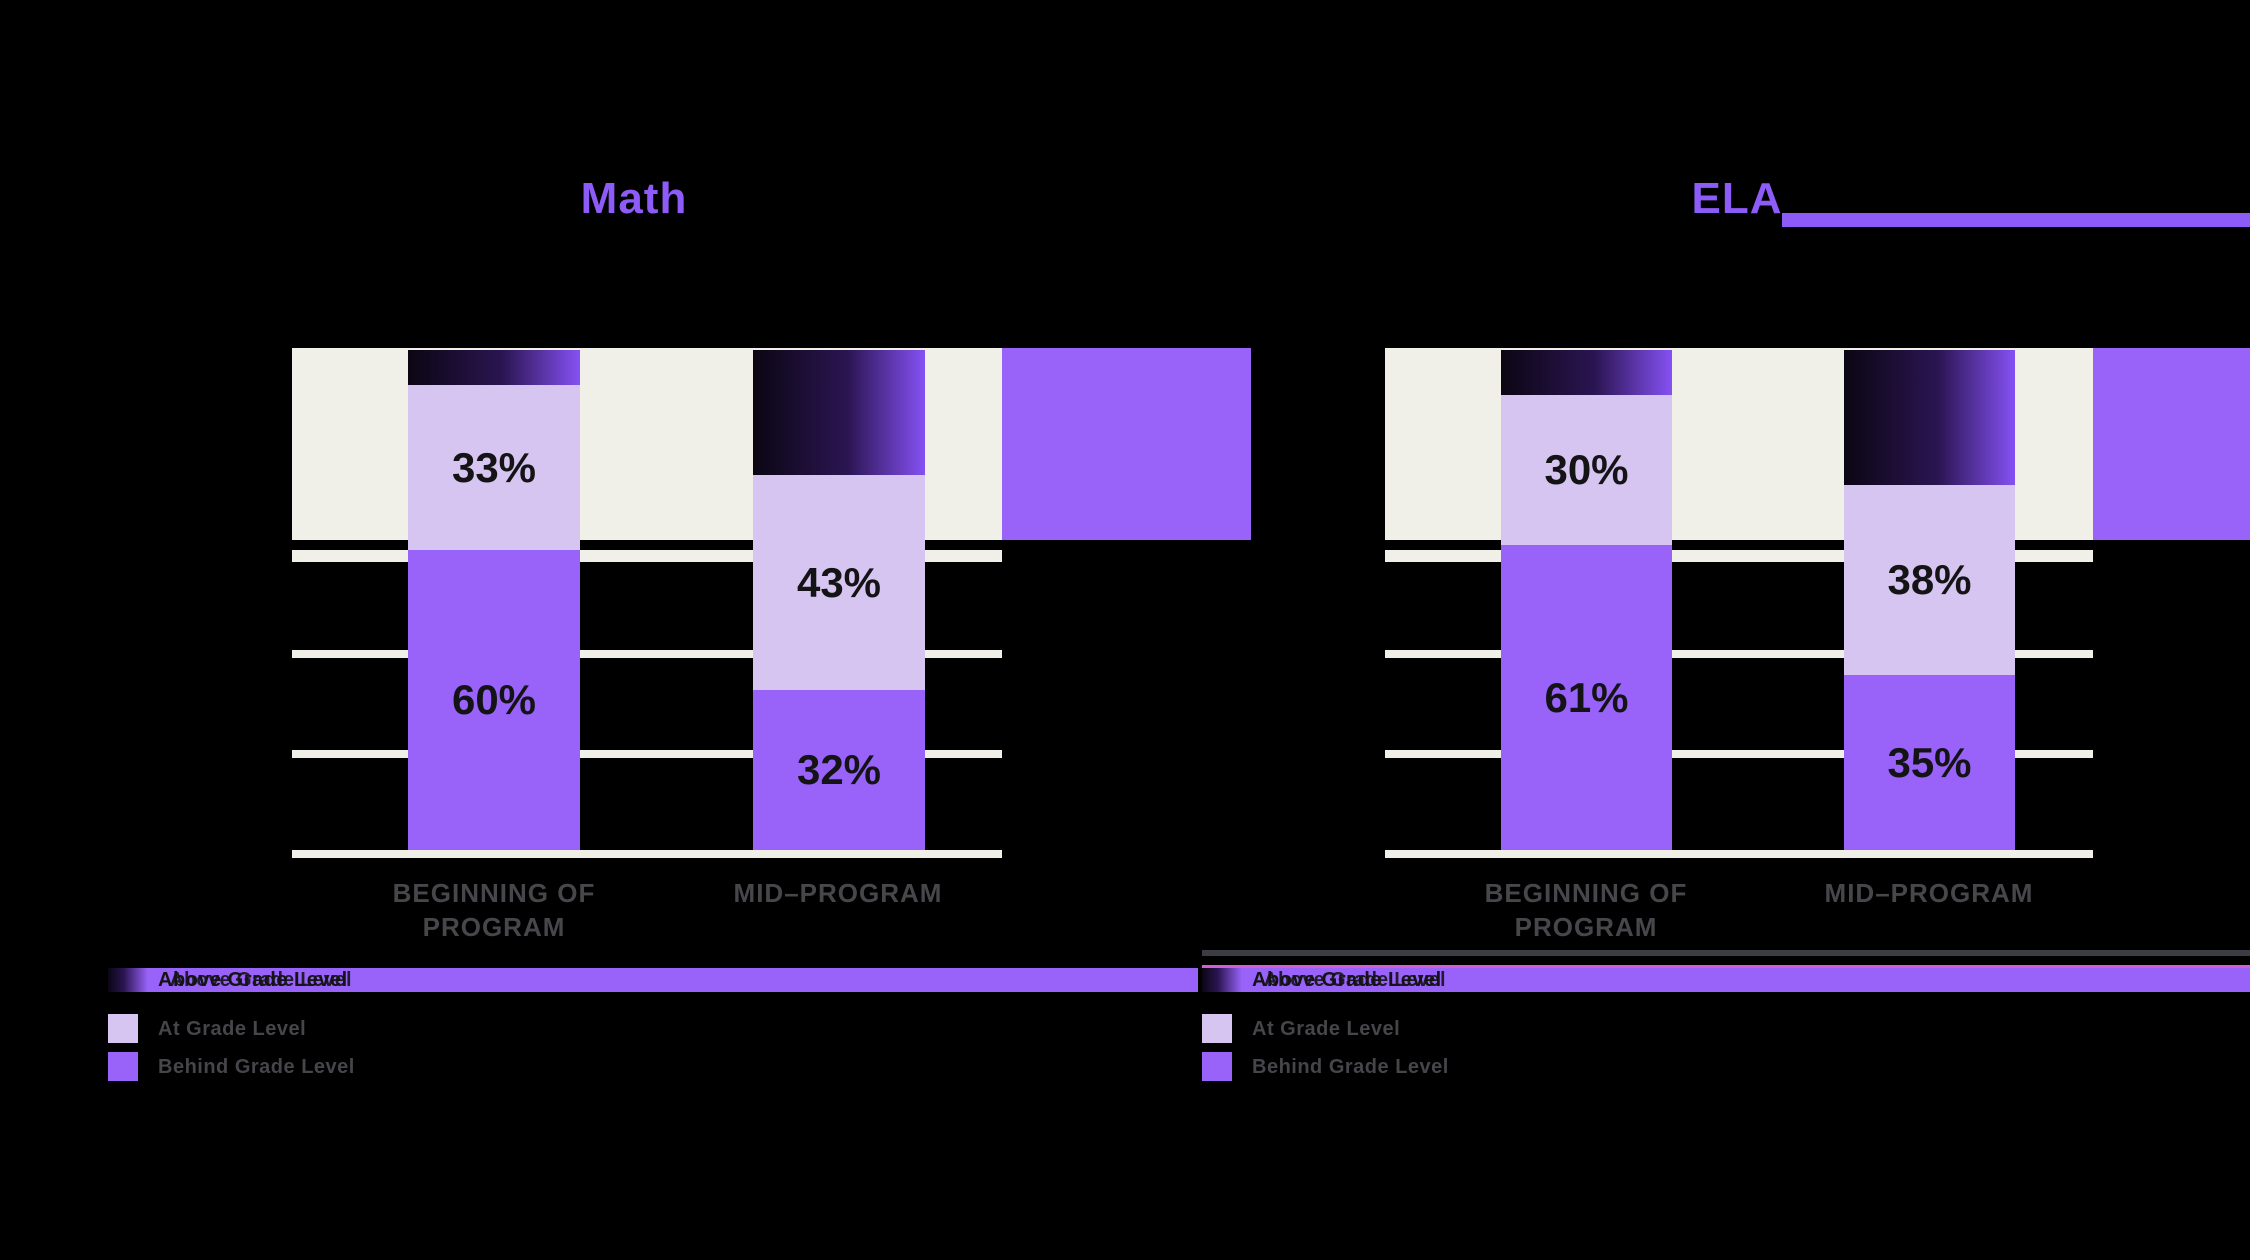  I want to click on bar-value-label: 32%, so click(839, 769).